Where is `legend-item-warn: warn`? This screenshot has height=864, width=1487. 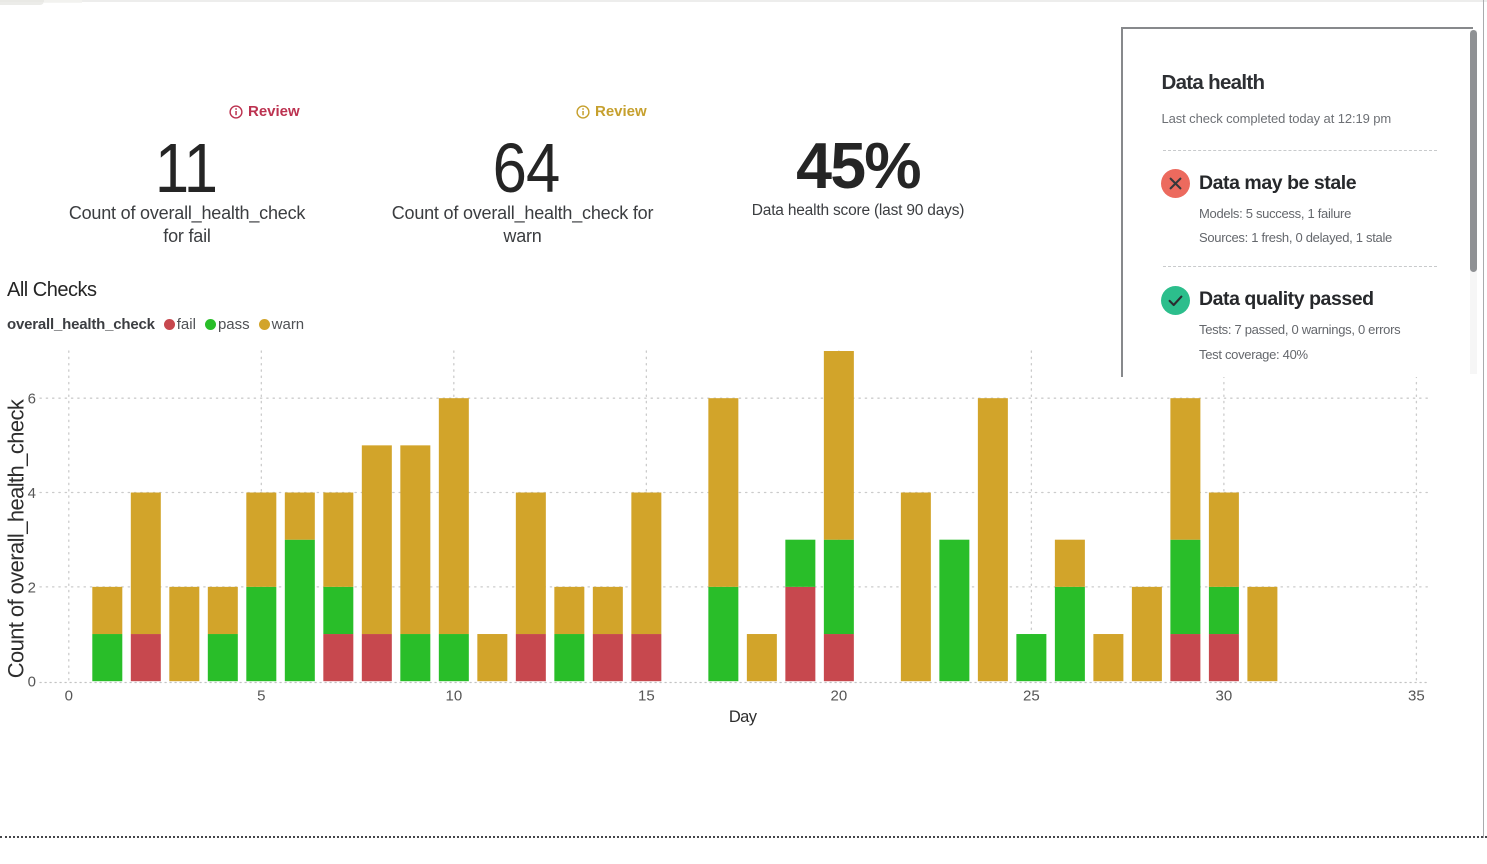
legend-item-warn: warn is located at coordinates (281, 324).